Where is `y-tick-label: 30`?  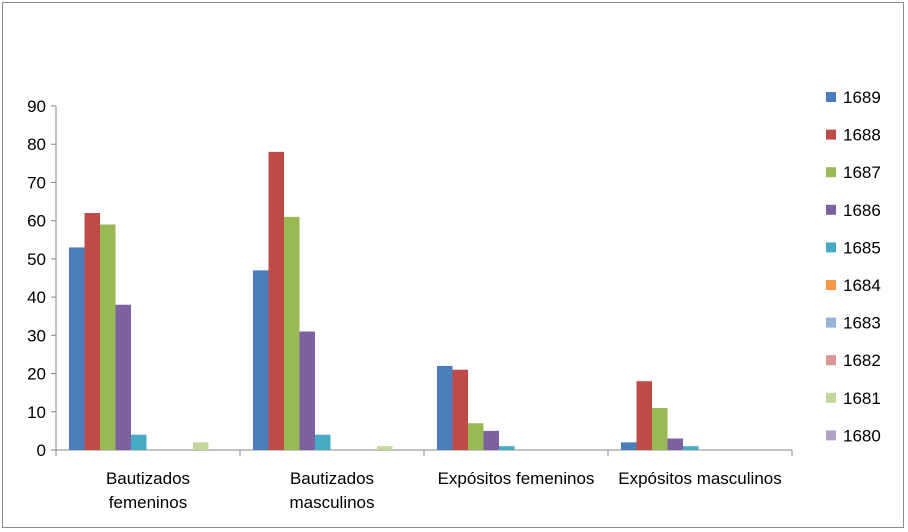 y-tick-label: 30 is located at coordinates (36, 335).